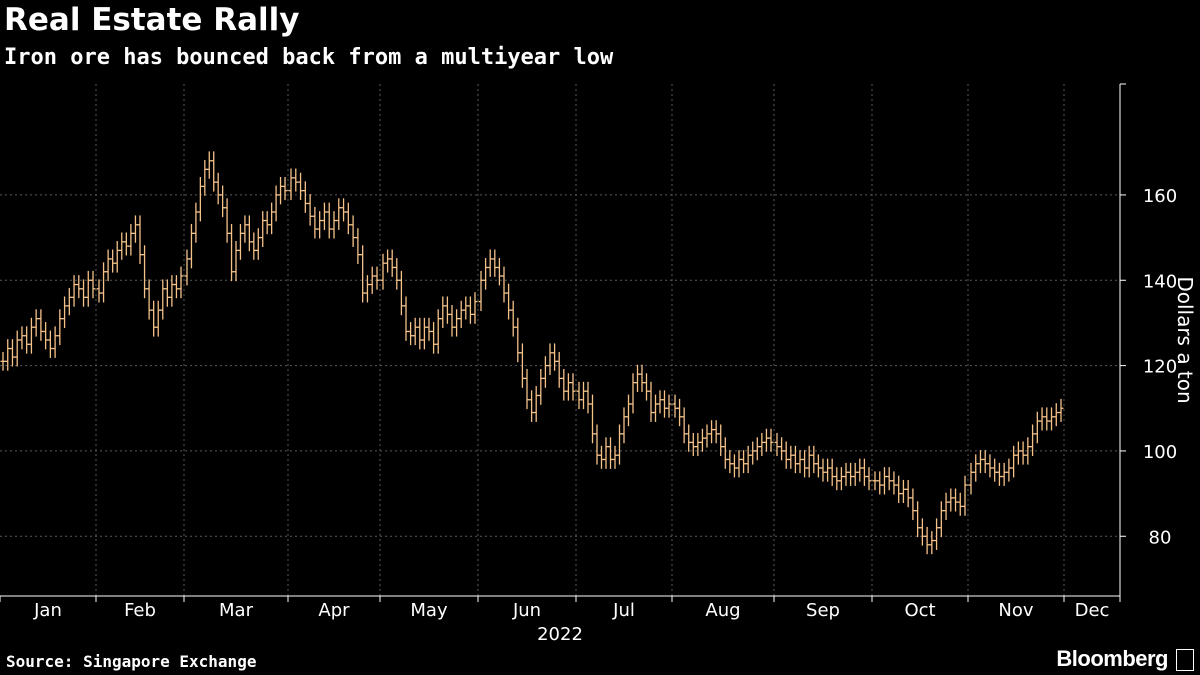 This screenshot has width=1200, height=675. What do you see at coordinates (152, 20) in the screenshot?
I see `chart-title: Real Estate Rally` at bounding box center [152, 20].